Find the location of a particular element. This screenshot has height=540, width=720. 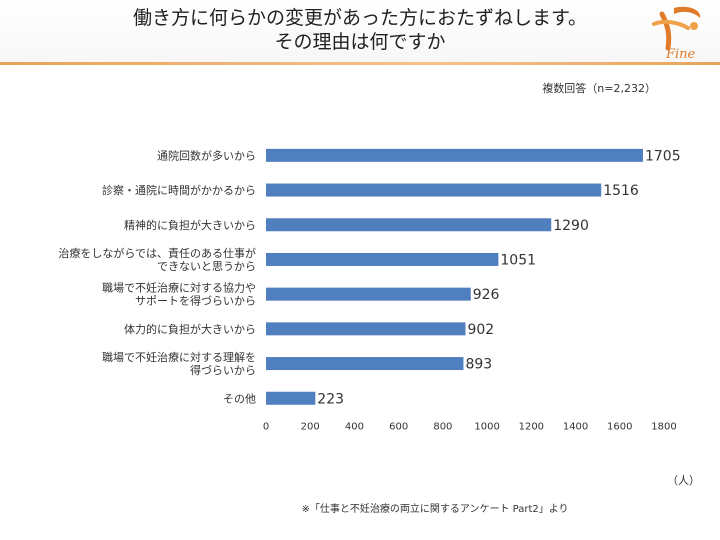

source-text: ※「仕事と不妊治療の両立に関するアンケート Part2」より is located at coordinates (435, 509).